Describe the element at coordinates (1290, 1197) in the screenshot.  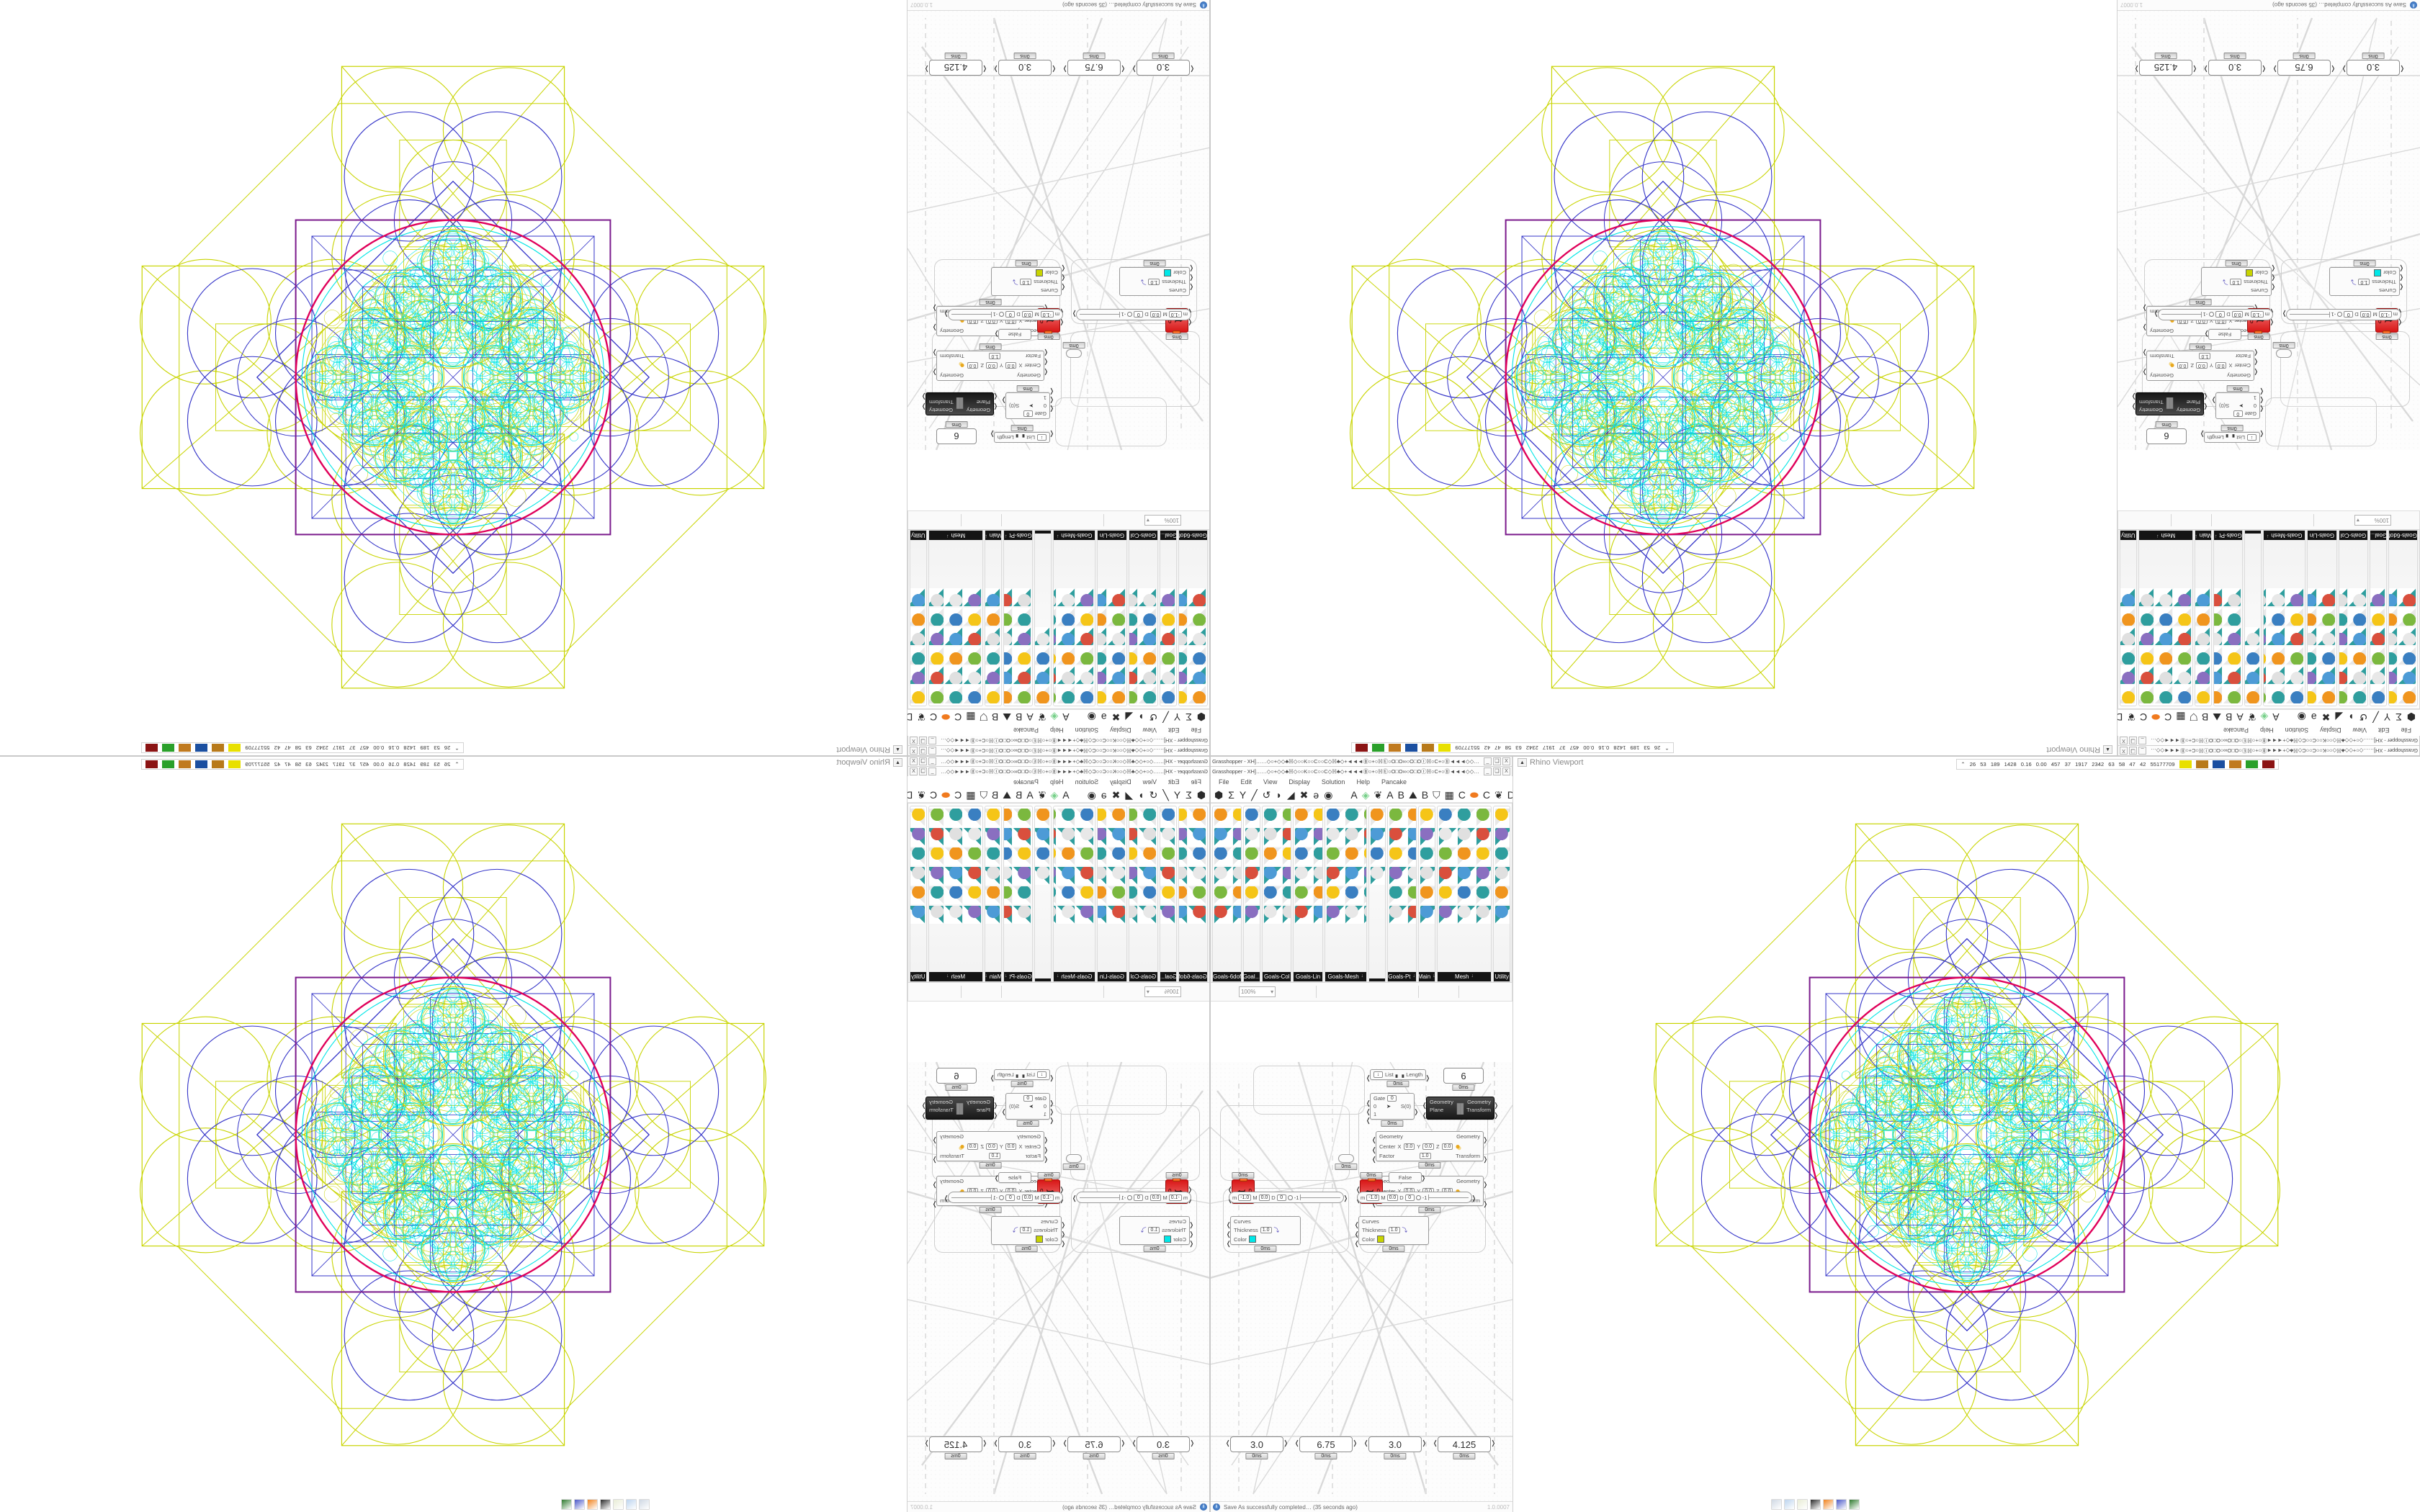
I see `slider-handle` at that location.